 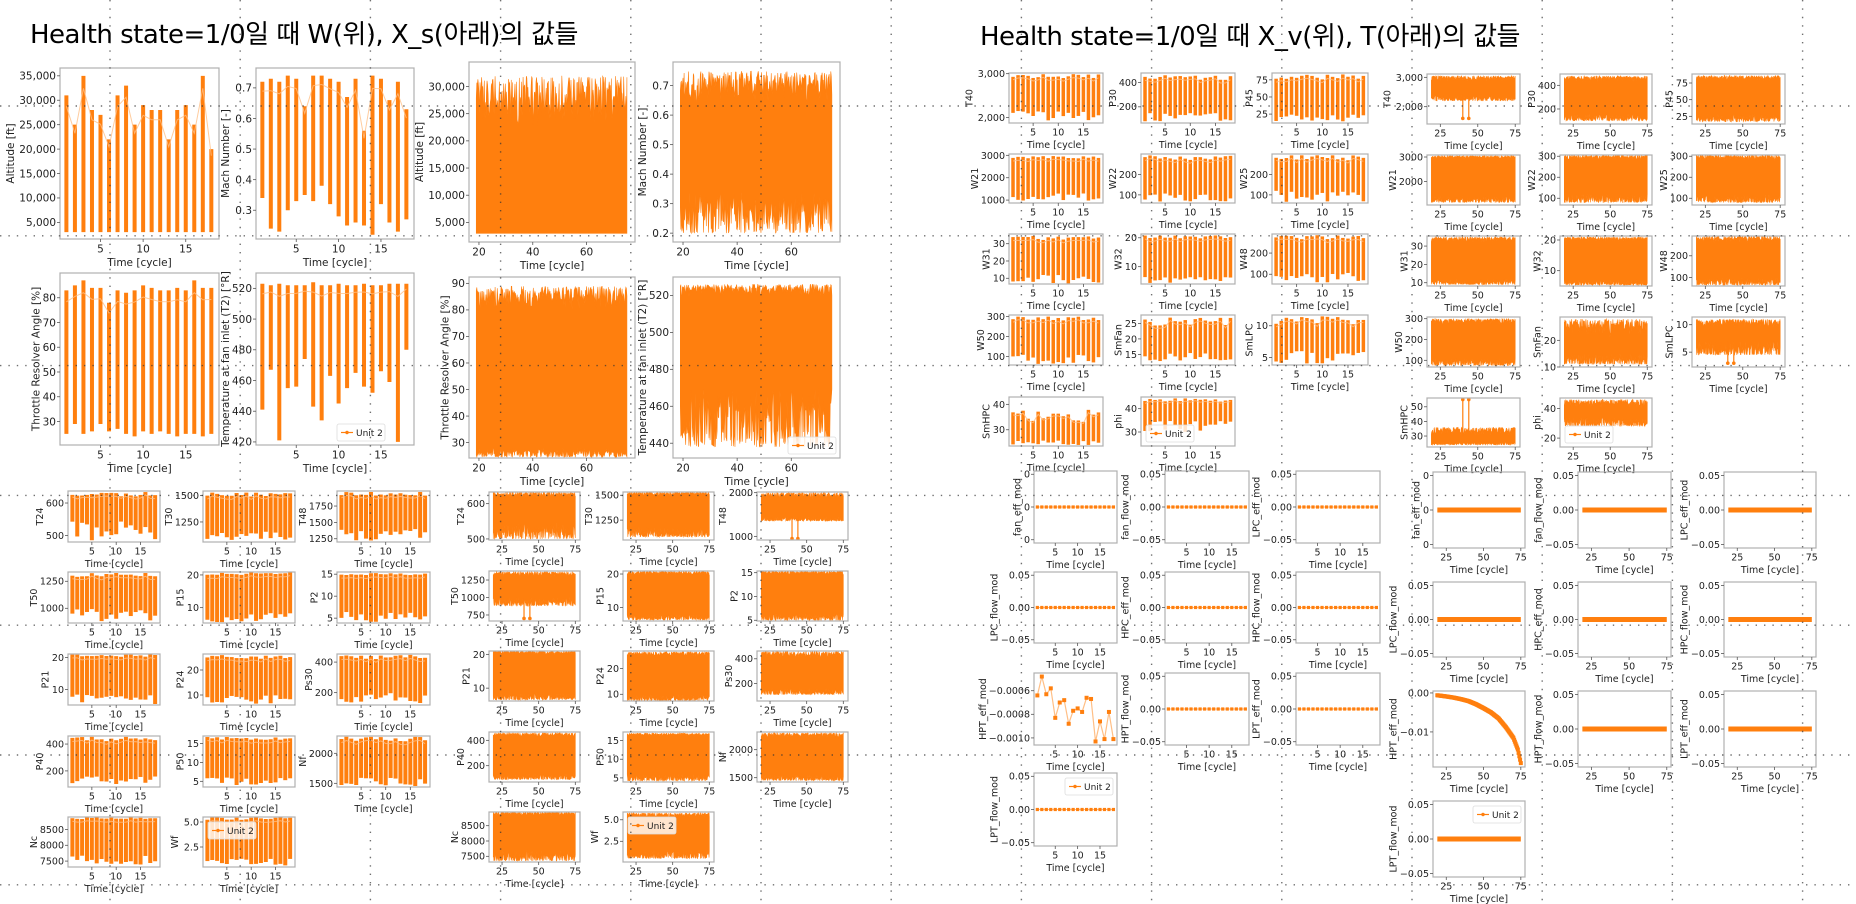 What do you see at coordinates (458, 311) in the screenshot?
I see `y-tick-label: 80` at bounding box center [458, 311].